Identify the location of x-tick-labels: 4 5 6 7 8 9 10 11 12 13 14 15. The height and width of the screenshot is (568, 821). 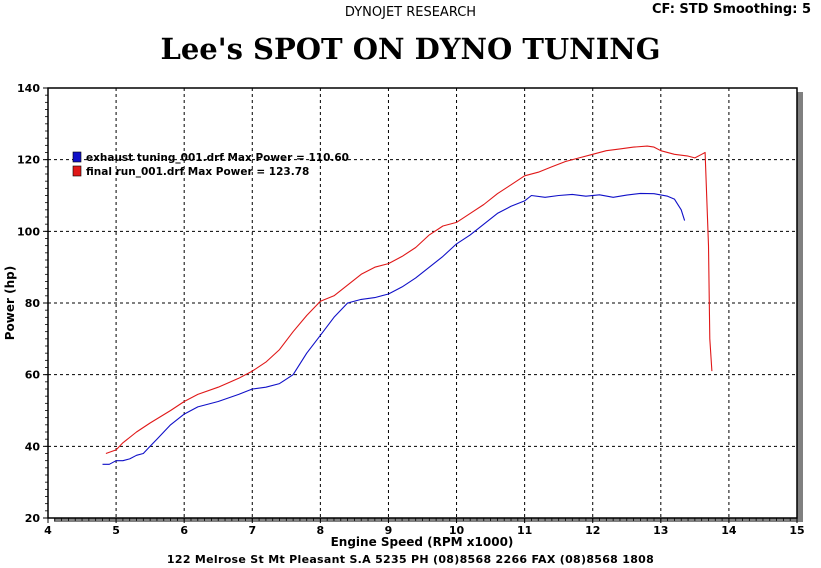
(424, 530).